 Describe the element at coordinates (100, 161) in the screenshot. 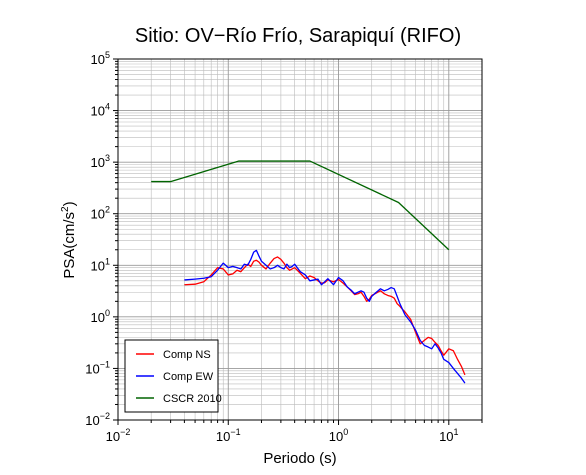

I see `y-tick-label: 10³` at that location.